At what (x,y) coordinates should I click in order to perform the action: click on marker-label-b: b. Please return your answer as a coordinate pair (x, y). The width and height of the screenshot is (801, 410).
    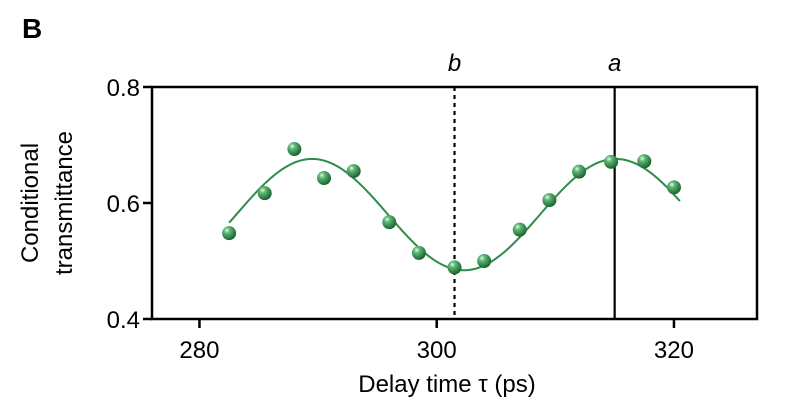
    Looking at the image, I should click on (454, 63).